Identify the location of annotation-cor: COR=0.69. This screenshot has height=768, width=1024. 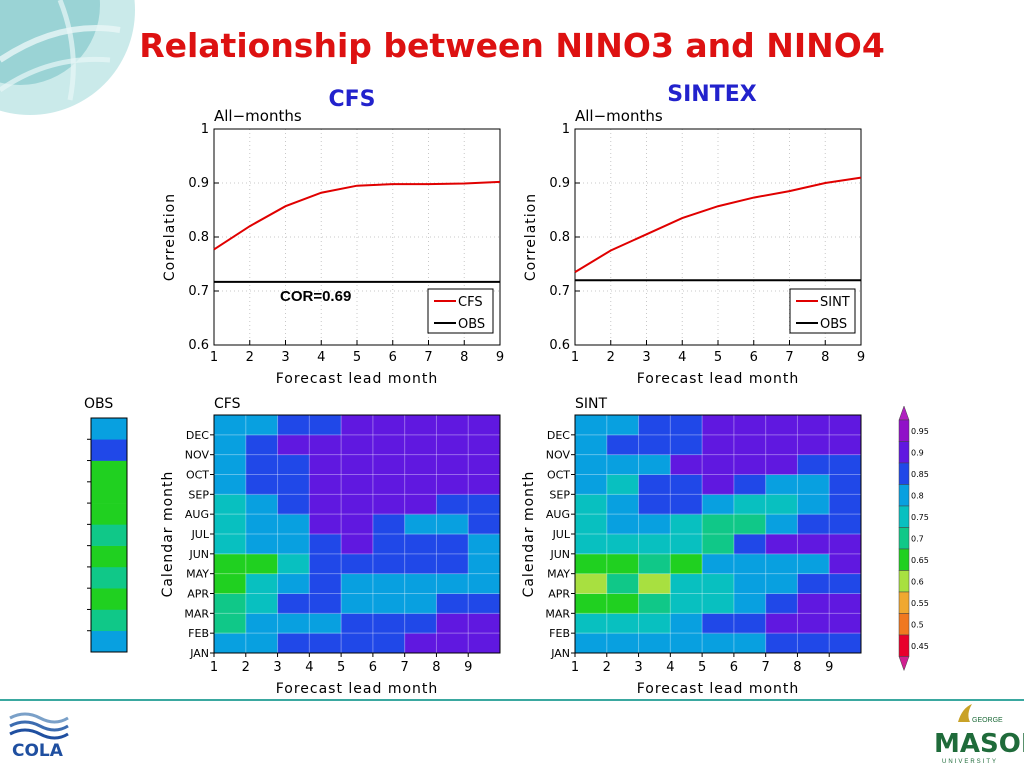
(315, 296).